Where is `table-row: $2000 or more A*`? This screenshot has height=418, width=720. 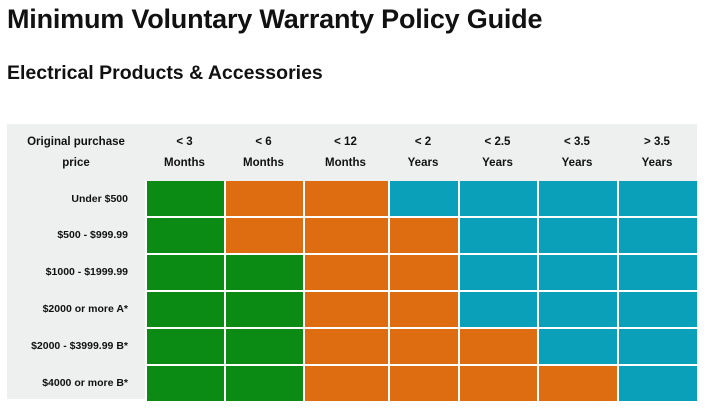 table-row: $2000 or more A* is located at coordinates (352, 308).